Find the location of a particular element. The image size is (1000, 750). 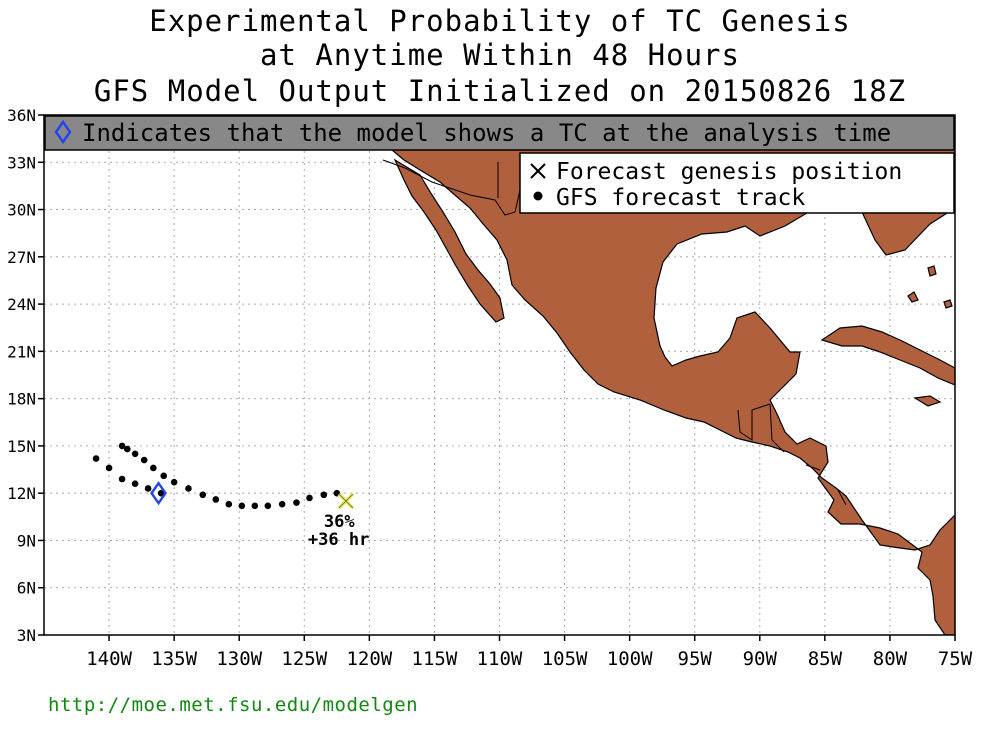

genesis-lead-time: +36 hr is located at coordinates (338, 540).